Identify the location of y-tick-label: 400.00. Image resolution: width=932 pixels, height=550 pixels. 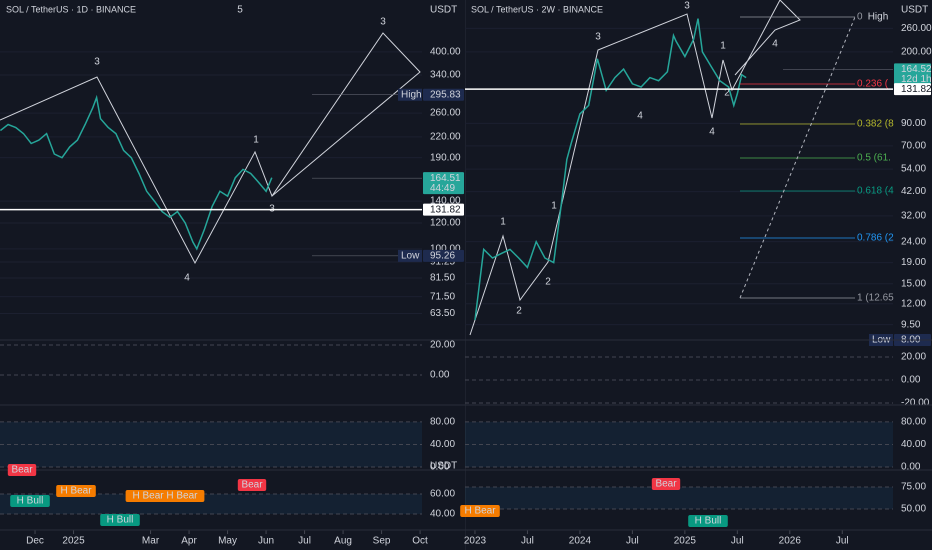
(445, 51).